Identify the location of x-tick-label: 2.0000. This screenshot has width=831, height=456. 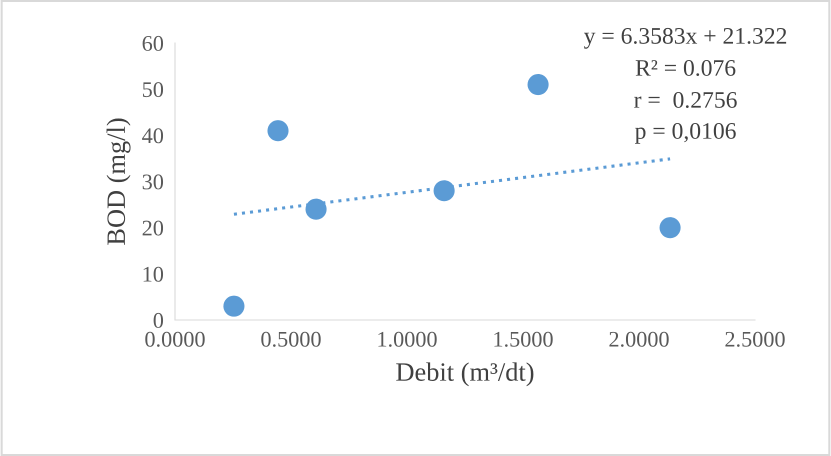
(639, 339).